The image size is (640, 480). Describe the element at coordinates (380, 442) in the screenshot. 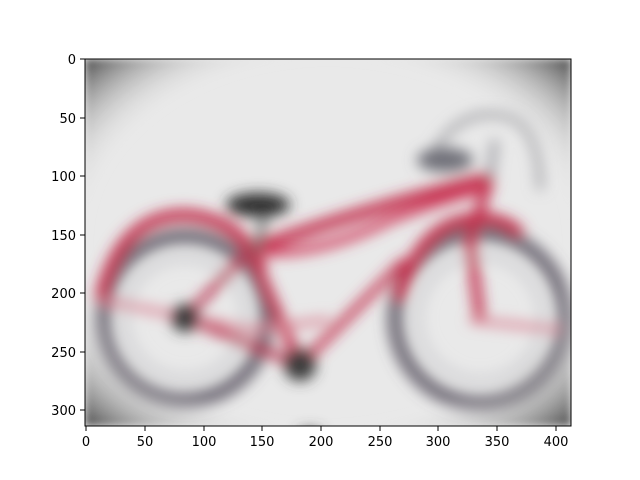

I see `x-tick-label: 250` at that location.